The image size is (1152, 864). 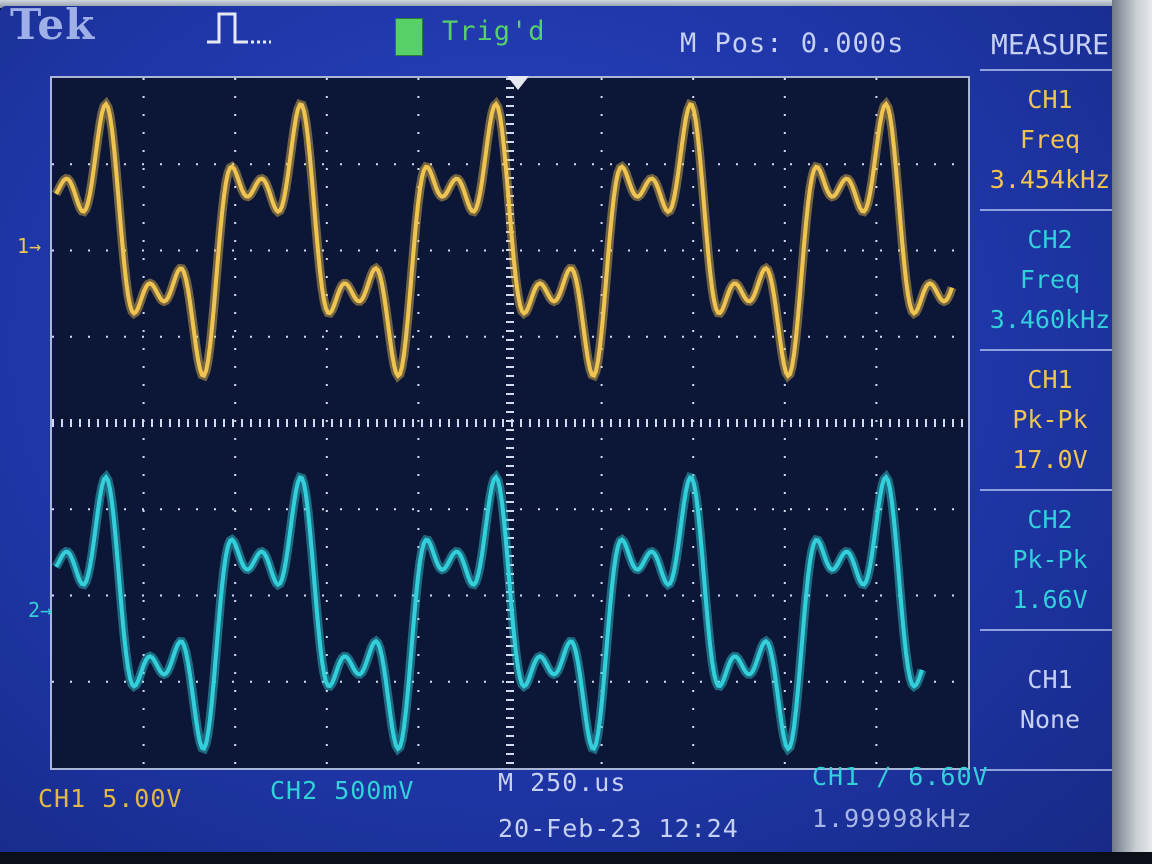 What do you see at coordinates (892, 818) in the screenshot?
I see `trigger-frequency: 1.99998kHz` at bounding box center [892, 818].